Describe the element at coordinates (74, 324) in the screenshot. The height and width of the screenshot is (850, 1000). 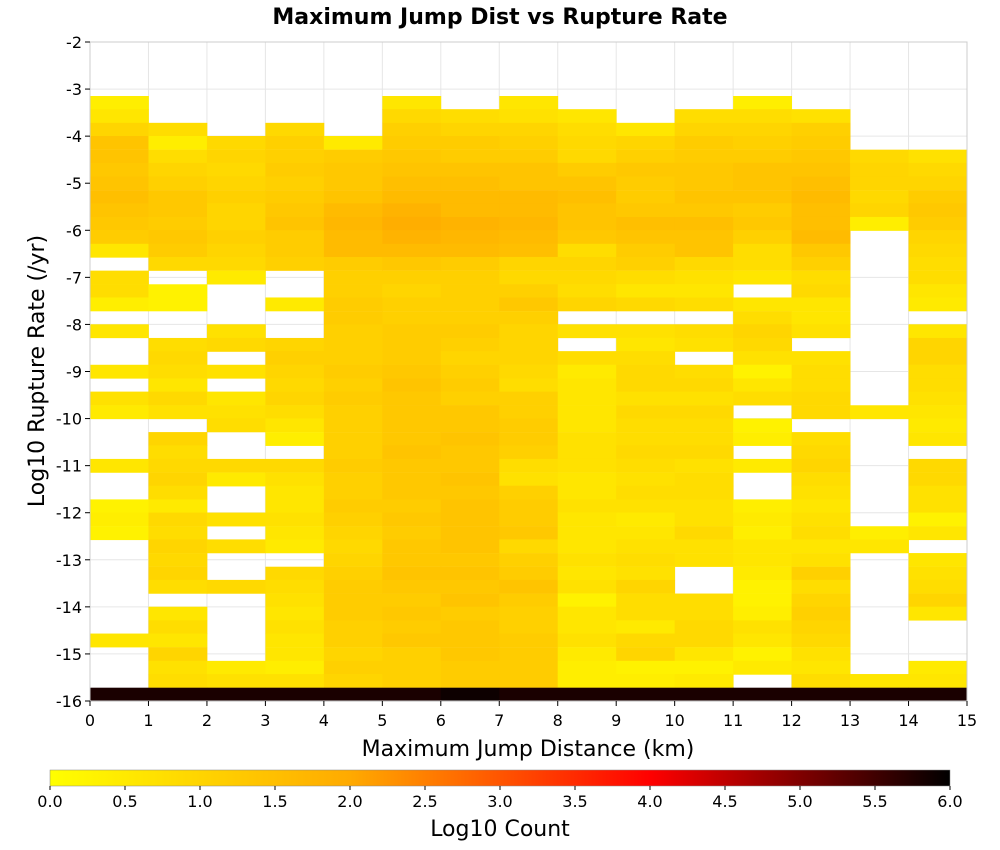
I see `y-tick-label: -8` at that location.